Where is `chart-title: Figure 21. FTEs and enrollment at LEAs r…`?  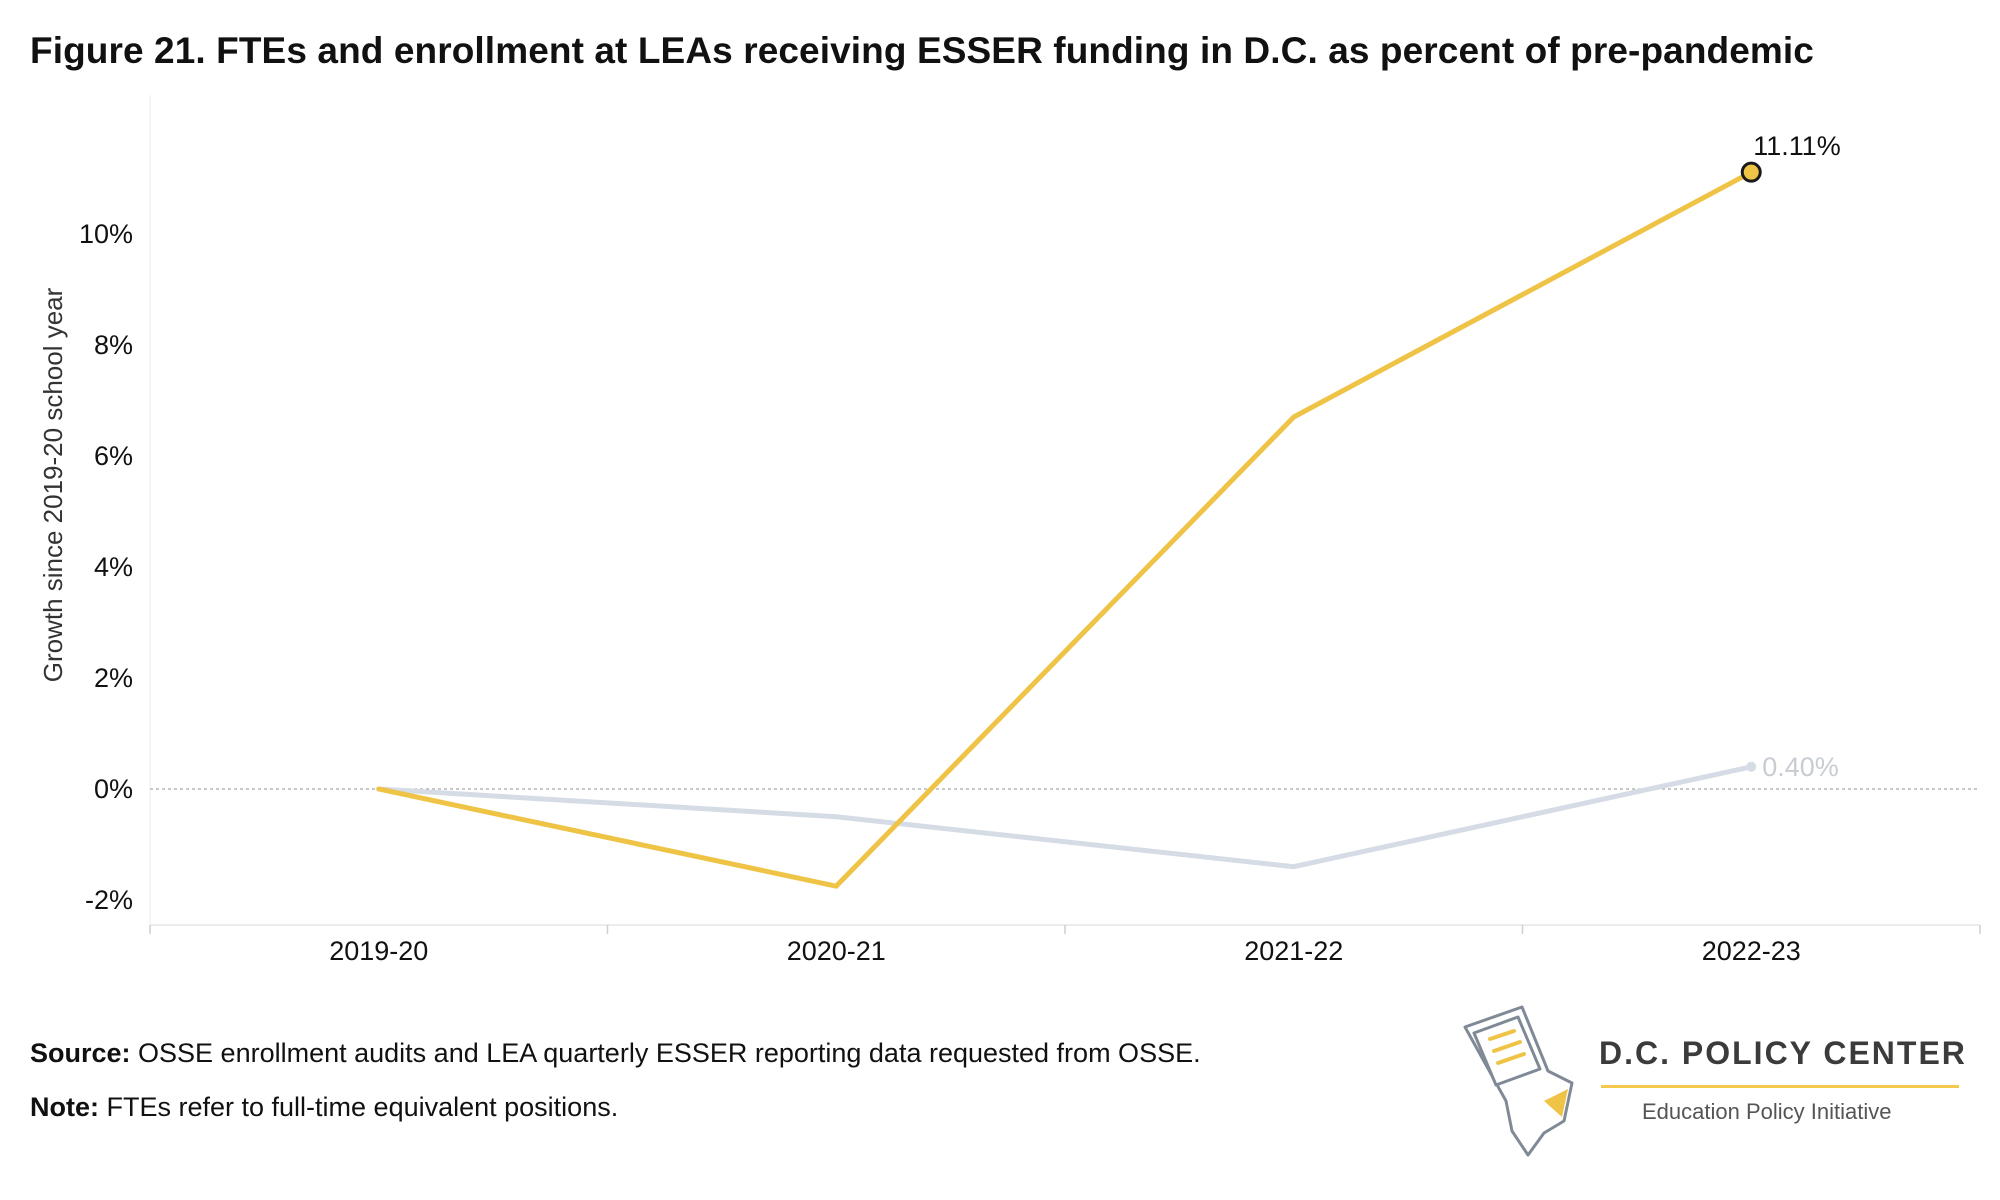 chart-title: Figure 21. FTEs and enrollment at LEAs r… is located at coordinates (922, 50).